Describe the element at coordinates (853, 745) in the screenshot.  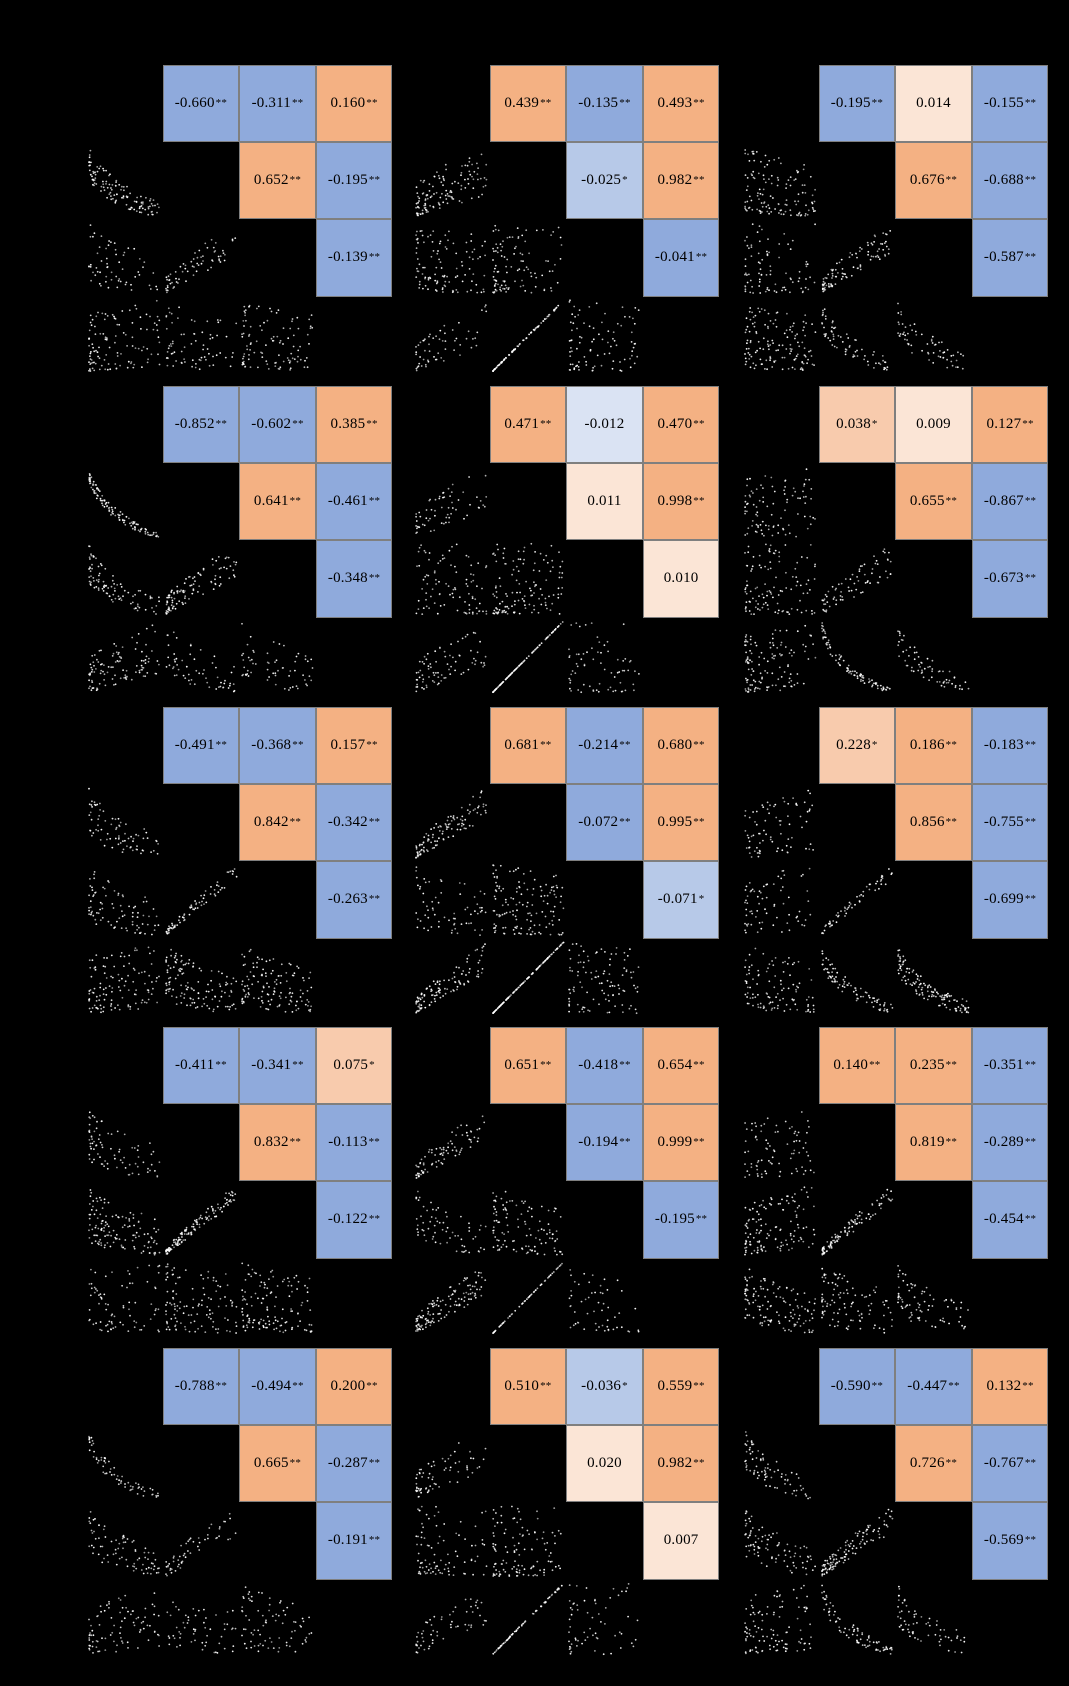
I see `corr-value: 0.228` at that location.